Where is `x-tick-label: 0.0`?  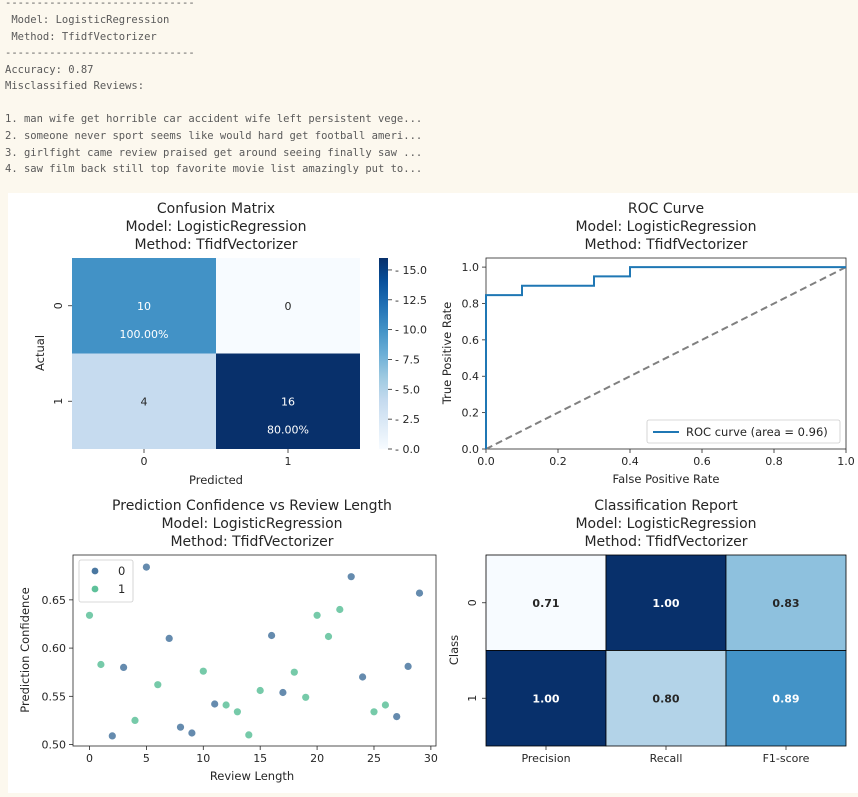 x-tick-label: 0.0 is located at coordinates (486, 461).